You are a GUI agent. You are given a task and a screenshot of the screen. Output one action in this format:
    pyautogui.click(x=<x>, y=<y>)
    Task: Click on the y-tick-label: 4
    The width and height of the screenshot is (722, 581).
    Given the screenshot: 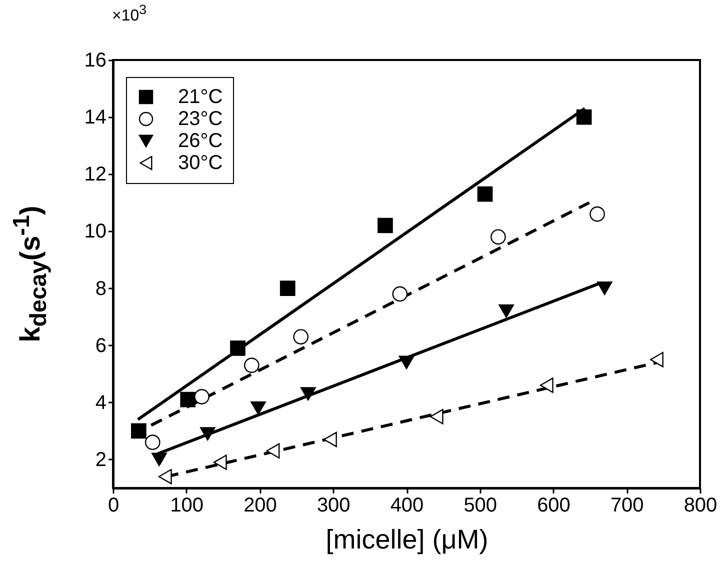 What is the action you would take?
    pyautogui.click(x=100, y=403)
    